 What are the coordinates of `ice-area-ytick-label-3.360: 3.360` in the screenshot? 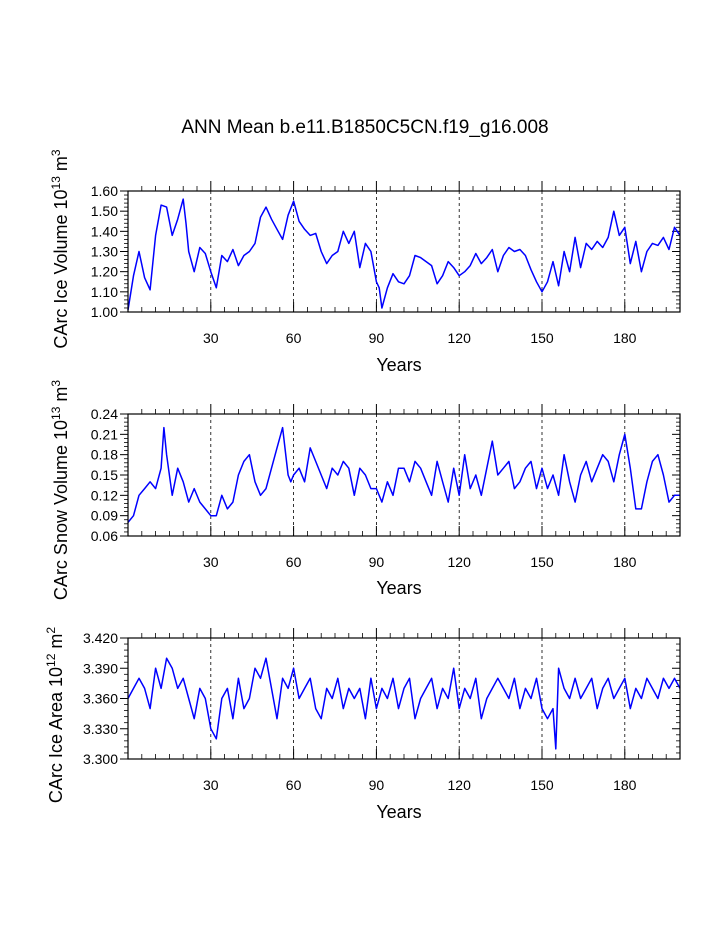 It's located at (100, 699).